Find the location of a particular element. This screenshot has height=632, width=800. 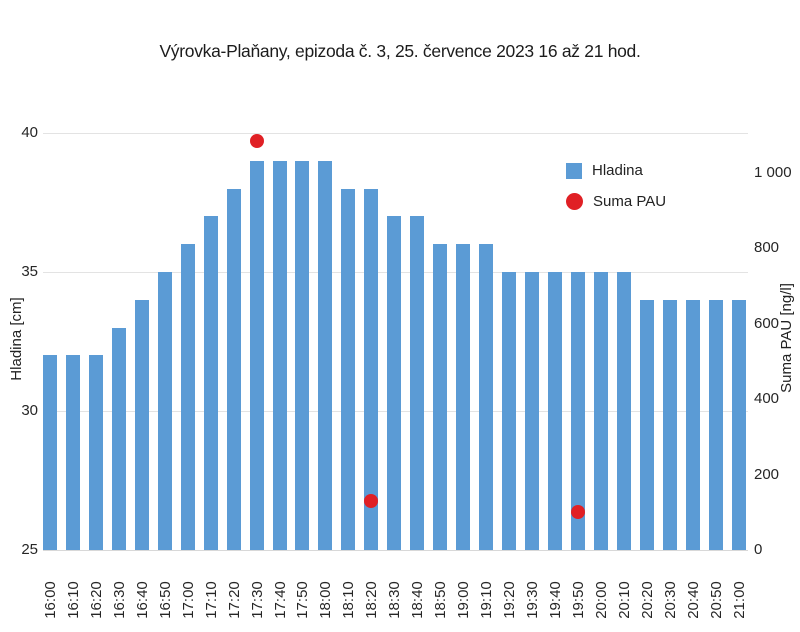

x-axis-tick-label: 21:00 is located at coordinates (739, 600).